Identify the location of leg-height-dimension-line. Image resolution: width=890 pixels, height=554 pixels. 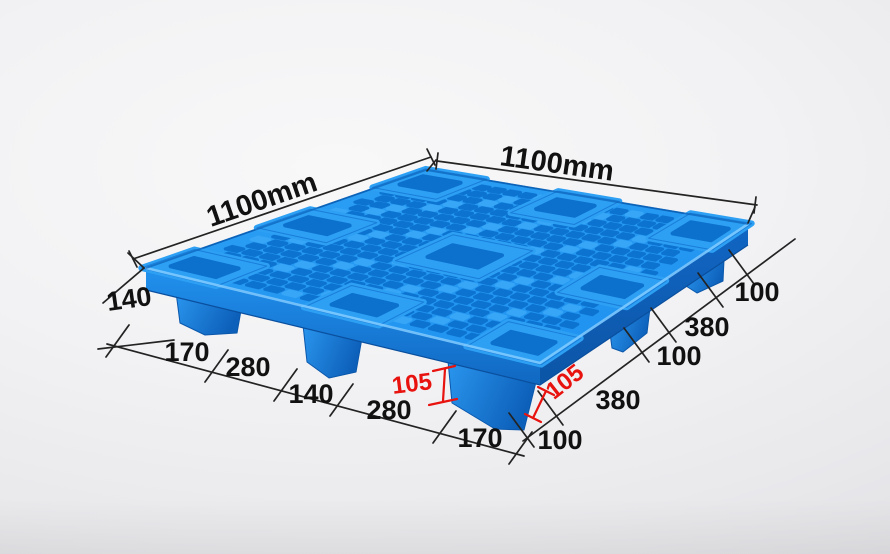
(444, 368).